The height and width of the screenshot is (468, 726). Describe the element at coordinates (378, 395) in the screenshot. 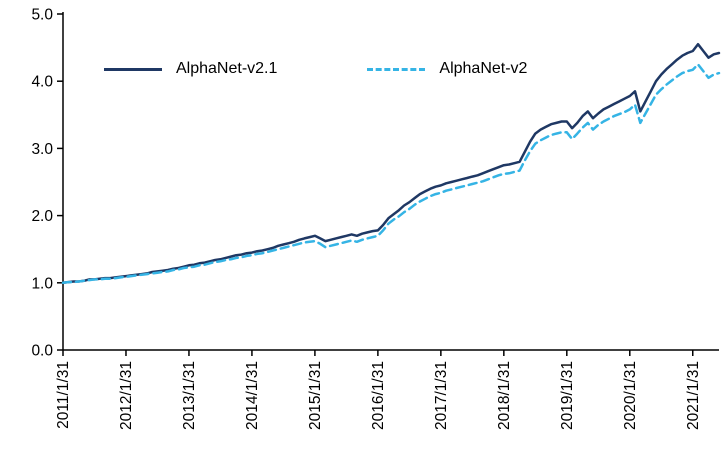

I see `x-tick-label: 2016/1/31` at that location.